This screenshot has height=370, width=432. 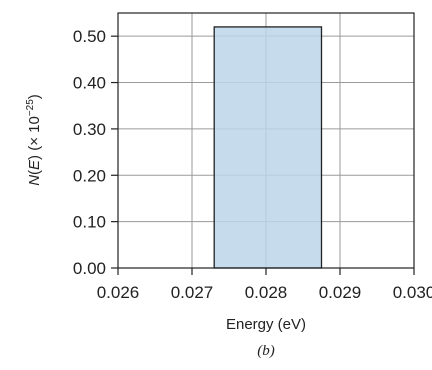 What do you see at coordinates (89, 222) in the screenshot?
I see `y-tick-label: 0.10` at bounding box center [89, 222].